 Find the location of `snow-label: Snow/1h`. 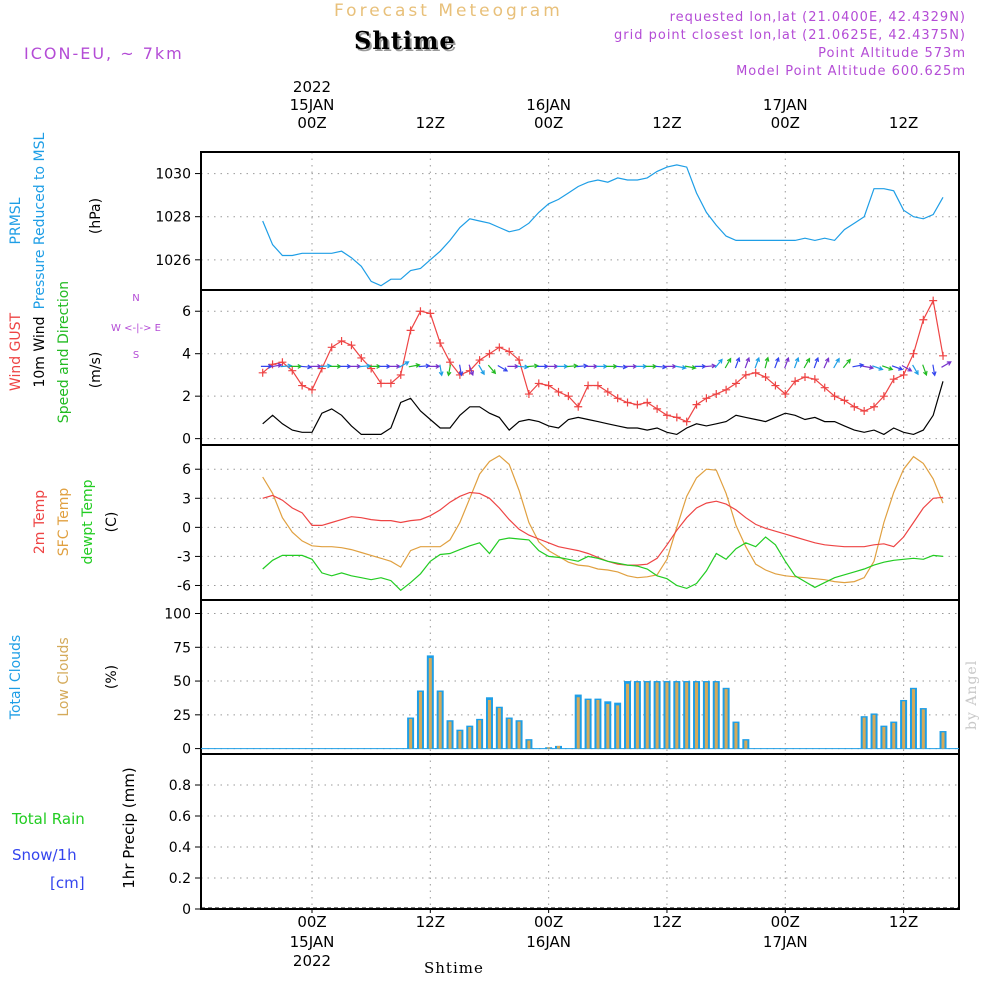

snow-label: Snow/1h is located at coordinates (44, 855).